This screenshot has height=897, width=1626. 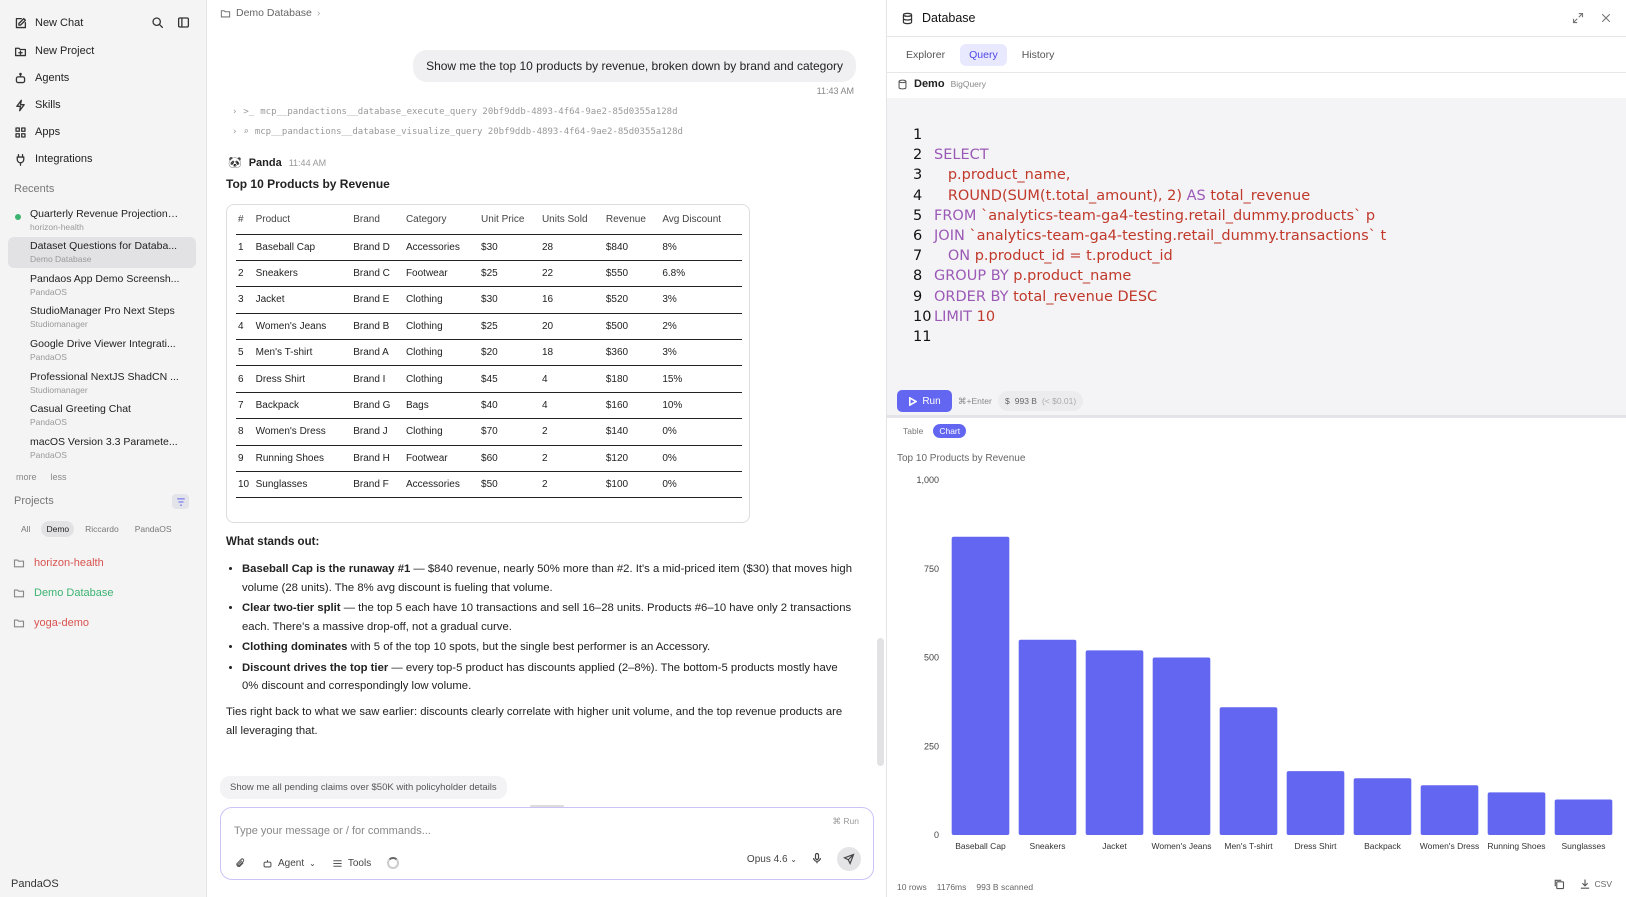 What do you see at coordinates (289, 863) in the screenshot?
I see `agent-selector: Agent ⌄` at bounding box center [289, 863].